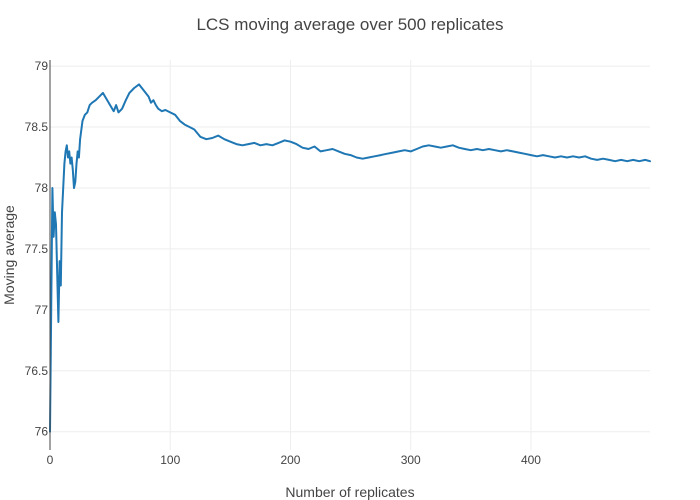  What do you see at coordinates (42, 66) in the screenshot?
I see `y-tick-label: 79` at bounding box center [42, 66].